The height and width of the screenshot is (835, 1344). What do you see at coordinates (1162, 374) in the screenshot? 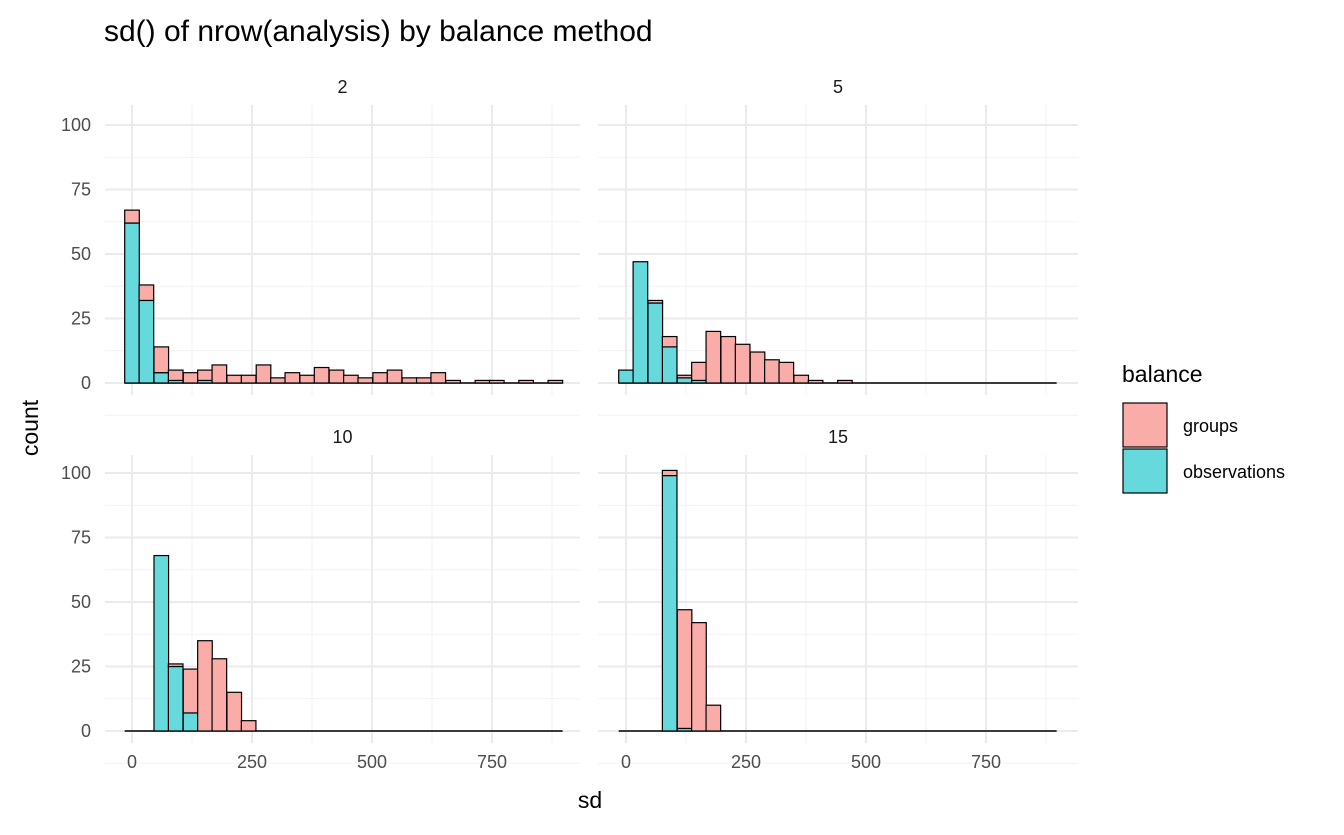
I see `legend-title: balance` at bounding box center [1162, 374].